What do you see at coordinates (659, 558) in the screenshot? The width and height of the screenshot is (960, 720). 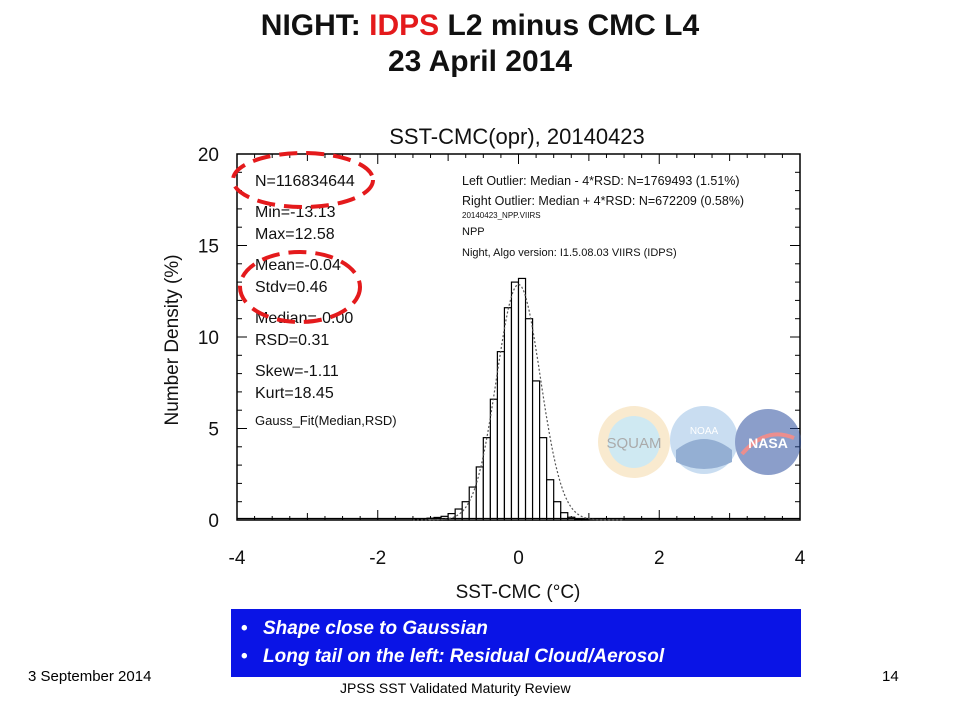 I see `x-tick-label: 2` at bounding box center [659, 558].